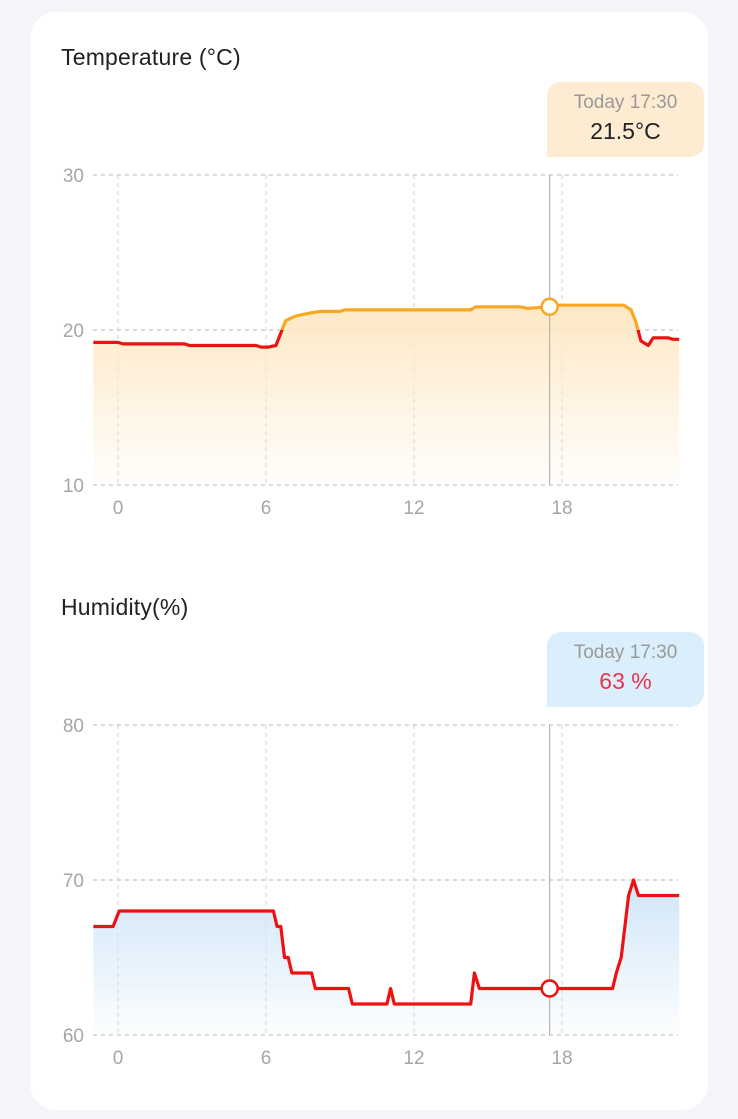 The image size is (738, 1119). What do you see at coordinates (73, 881) in the screenshot?
I see `y-tick-label: 70` at bounding box center [73, 881].